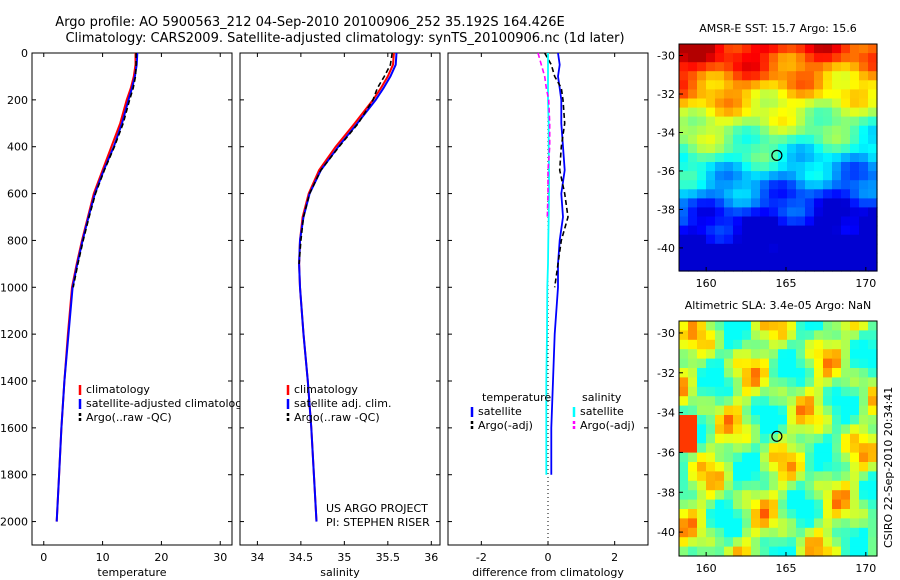 The height and width of the screenshot is (580, 900). Describe the element at coordinates (43, 557) in the screenshot. I see `x-tick-label: 0` at that location.